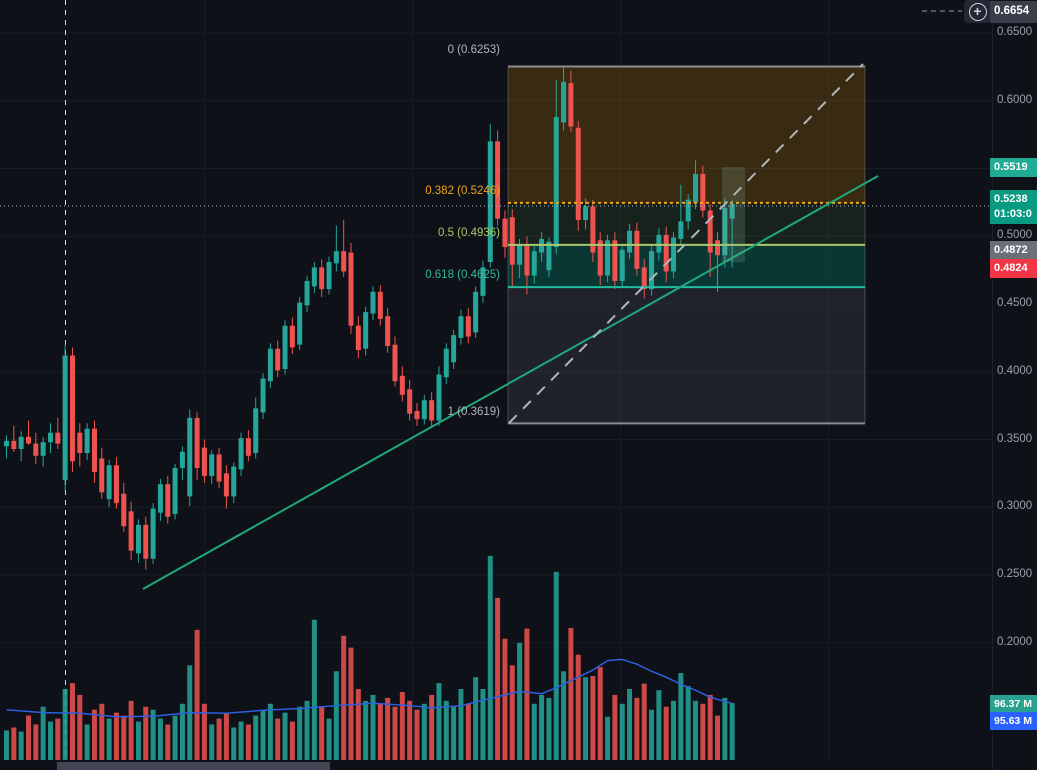 Image resolution: width=1037 pixels, height=770 pixels. Describe the element at coordinates (1015, 99) in the screenshot. I see `axis-tick-label: 0.6000` at that location.